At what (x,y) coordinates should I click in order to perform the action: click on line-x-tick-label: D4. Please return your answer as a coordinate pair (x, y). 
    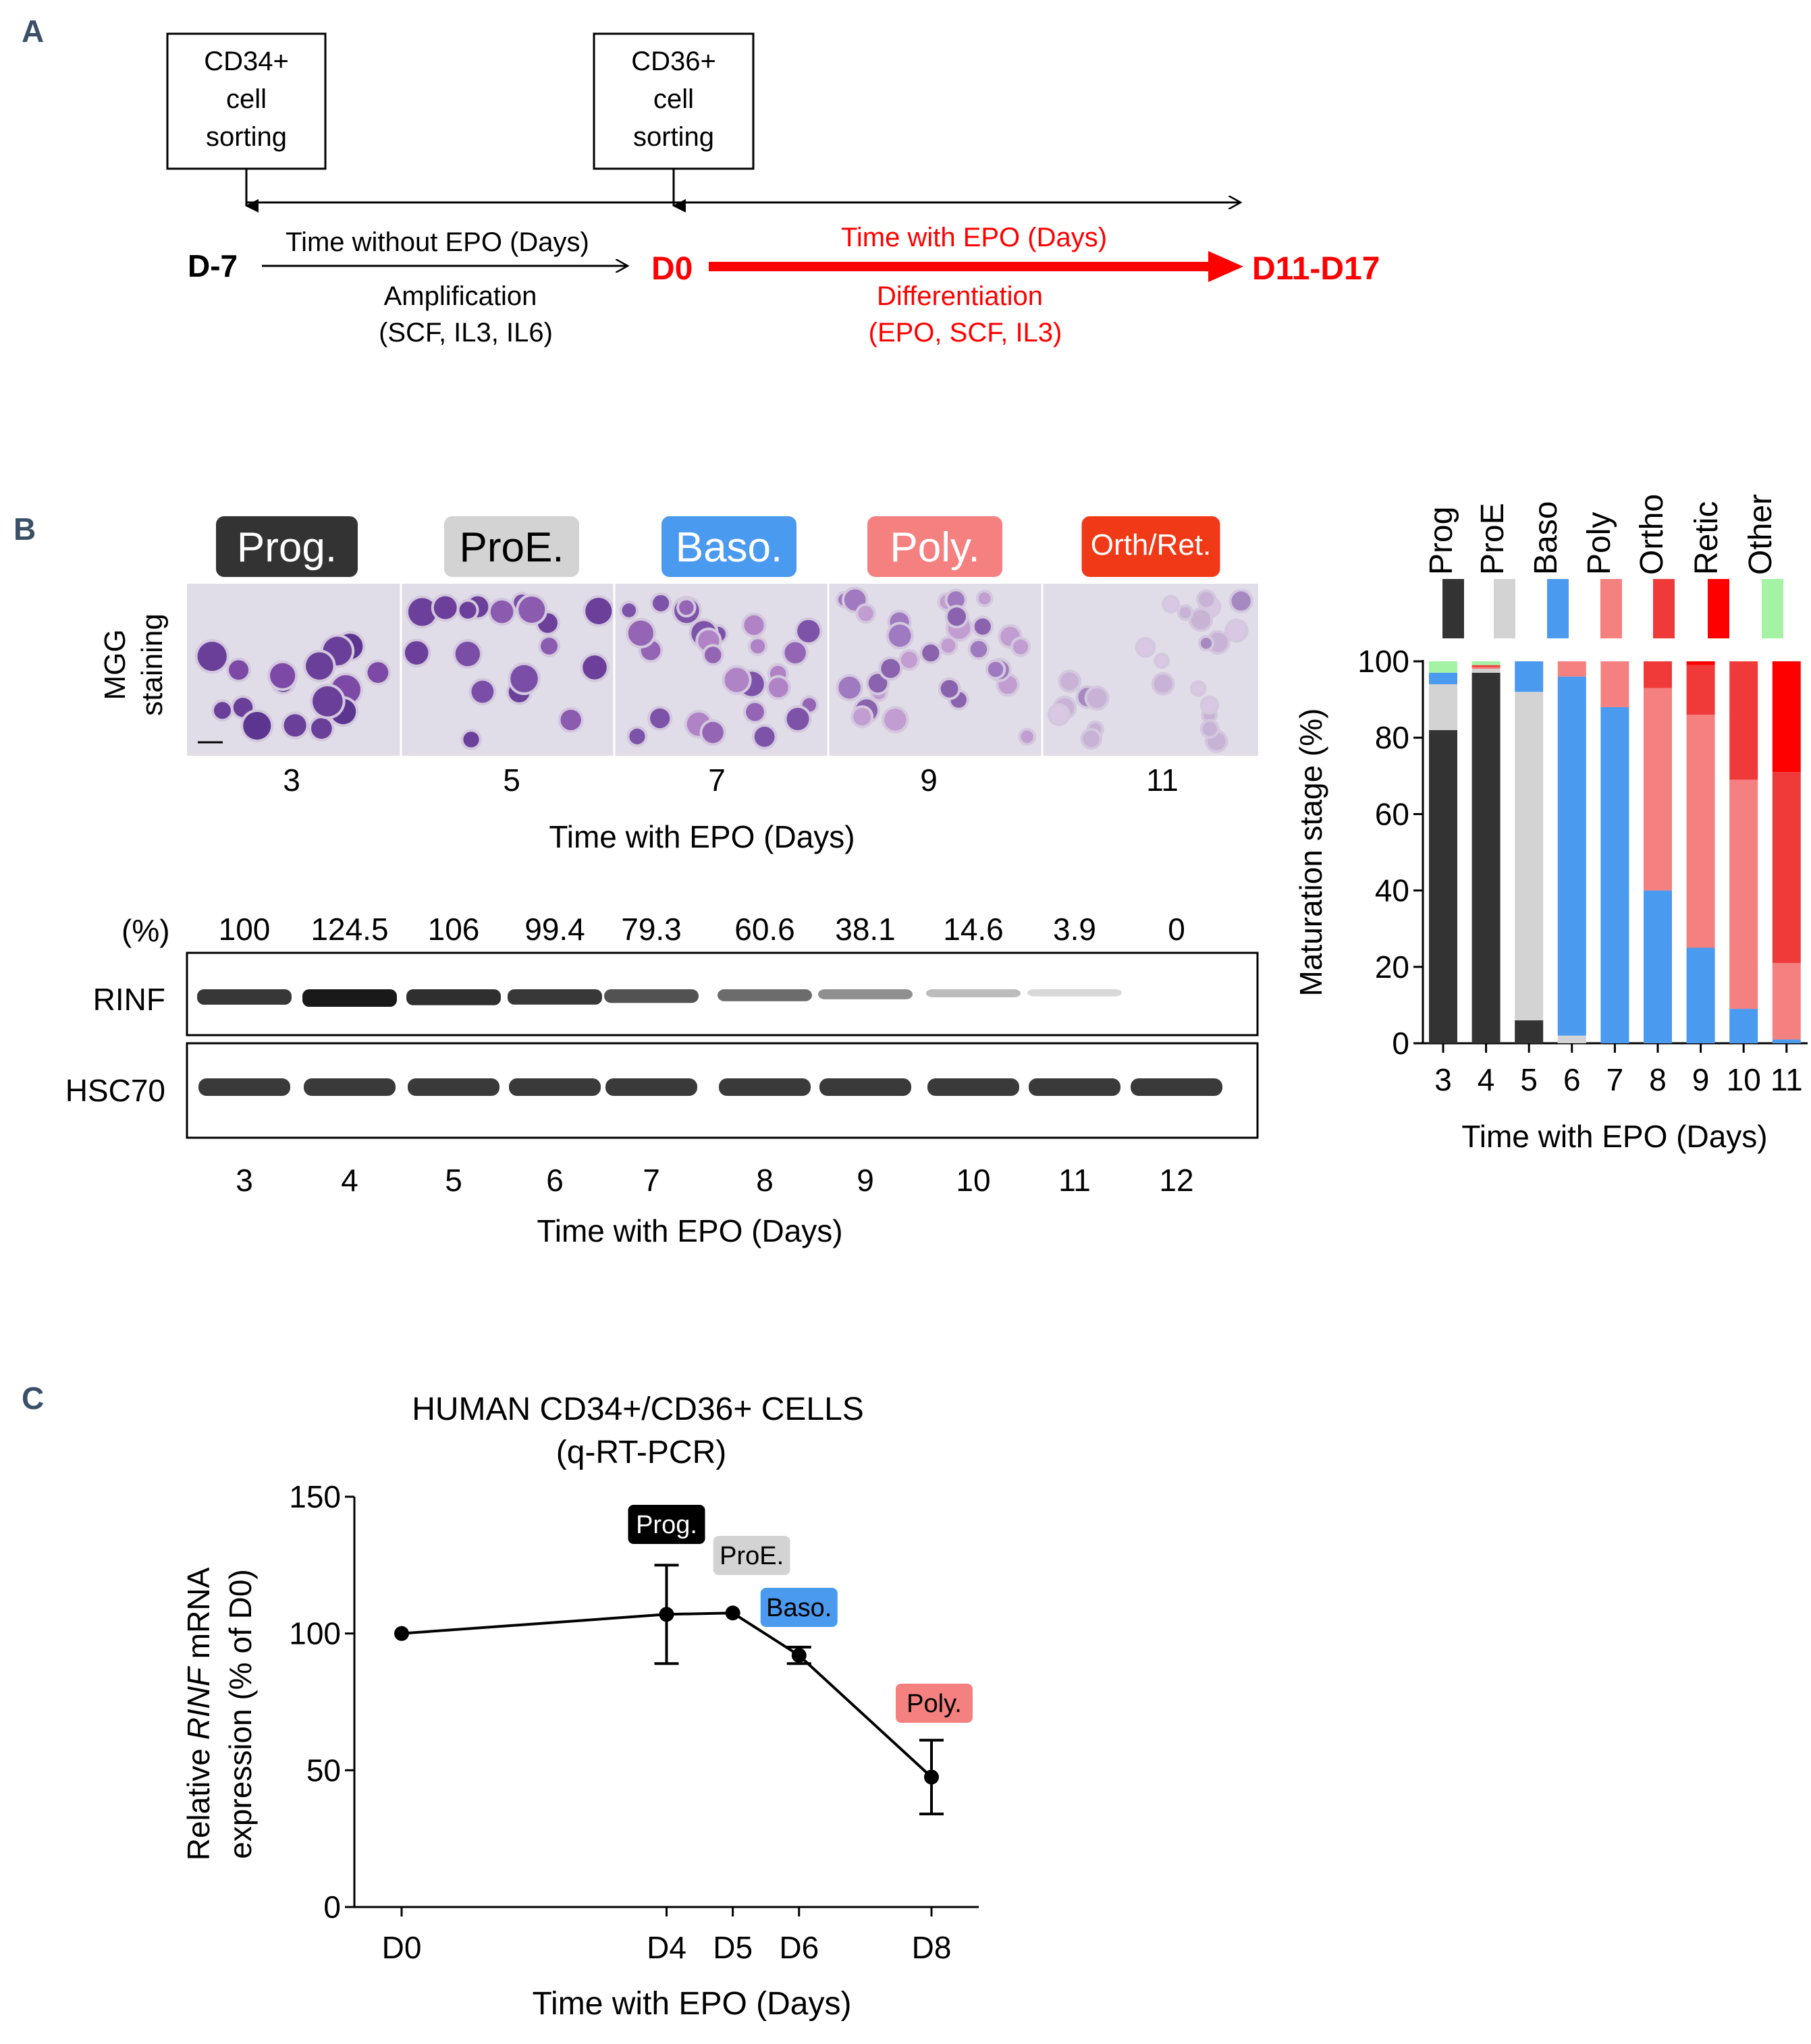
    Looking at the image, I should click on (666, 1947).